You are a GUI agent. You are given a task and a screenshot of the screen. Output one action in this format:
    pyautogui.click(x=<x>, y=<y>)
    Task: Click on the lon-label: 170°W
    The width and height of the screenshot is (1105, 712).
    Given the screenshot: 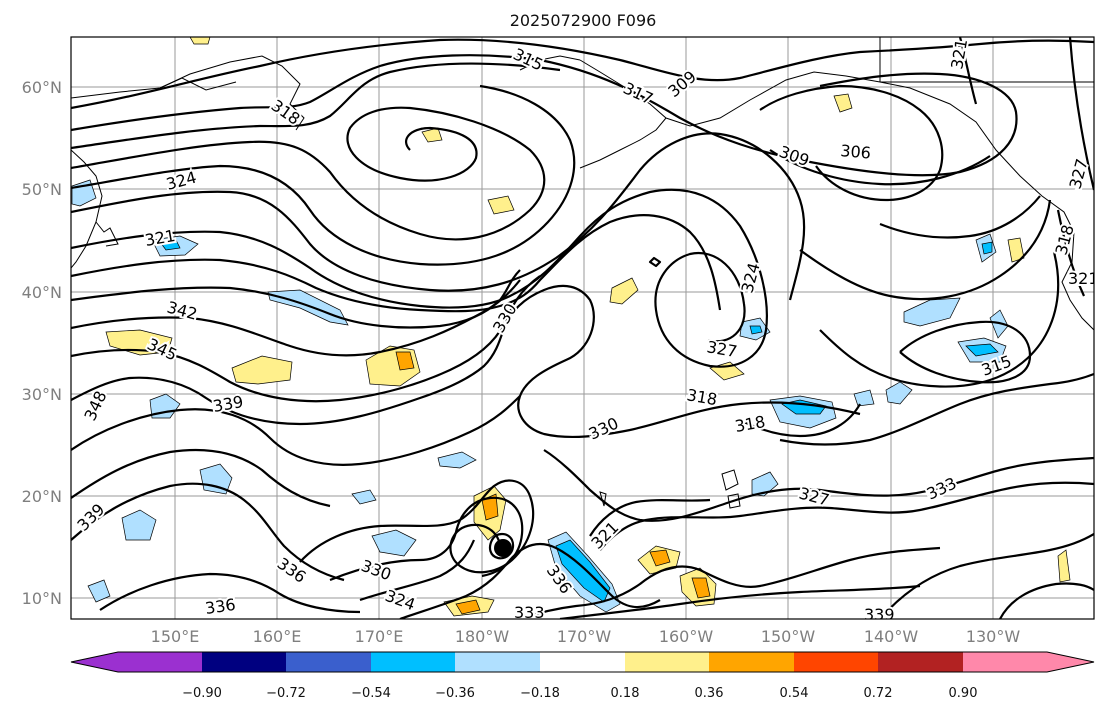 What is the action you would take?
    pyautogui.click(x=584, y=636)
    